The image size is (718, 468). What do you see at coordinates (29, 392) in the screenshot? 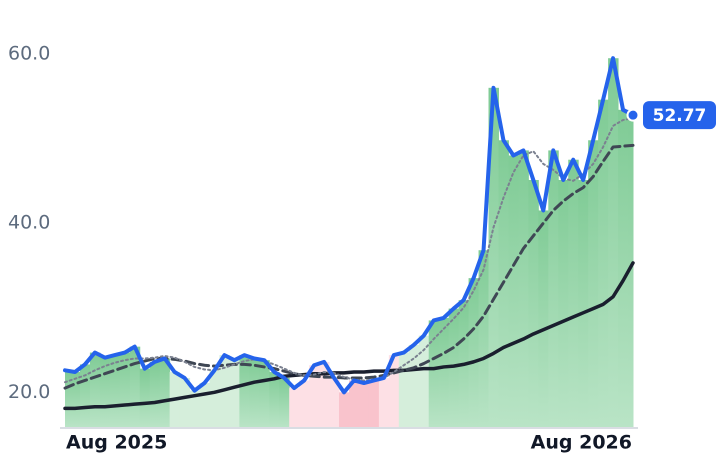
I see `y-tick-label: 20.0` at bounding box center [29, 392].